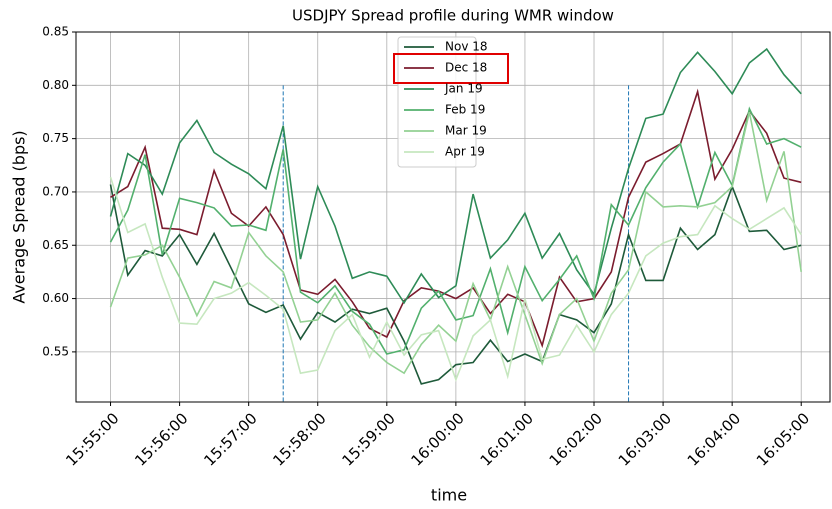 The image size is (832, 509). Describe the element at coordinates (466, 47) in the screenshot. I see `legend-label: Nov 18` at that location.